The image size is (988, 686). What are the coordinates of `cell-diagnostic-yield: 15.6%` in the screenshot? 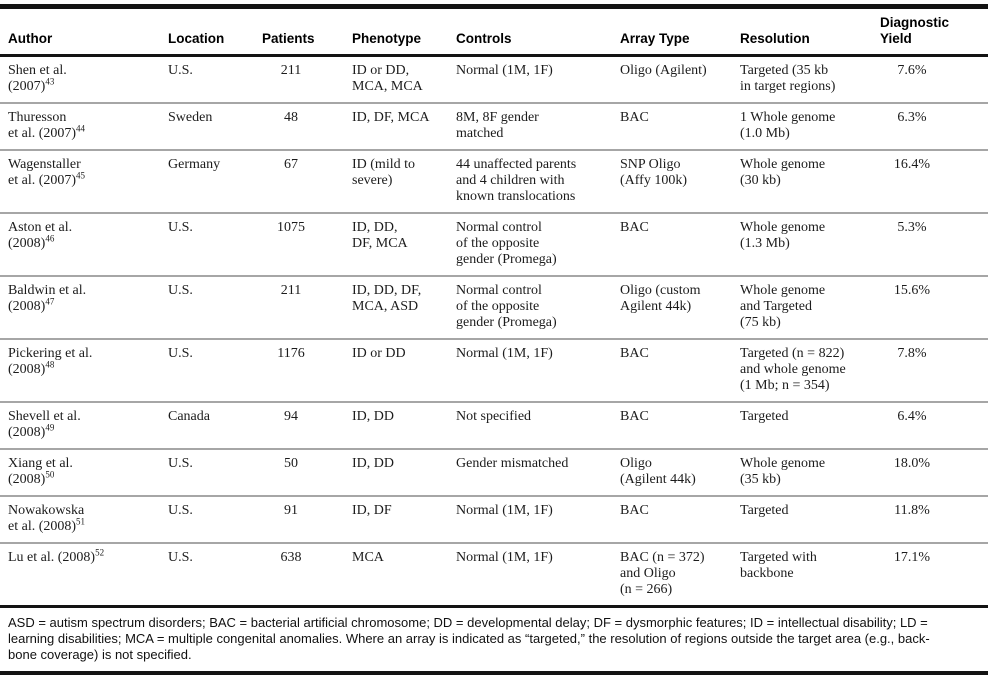 It's located at (934, 307).